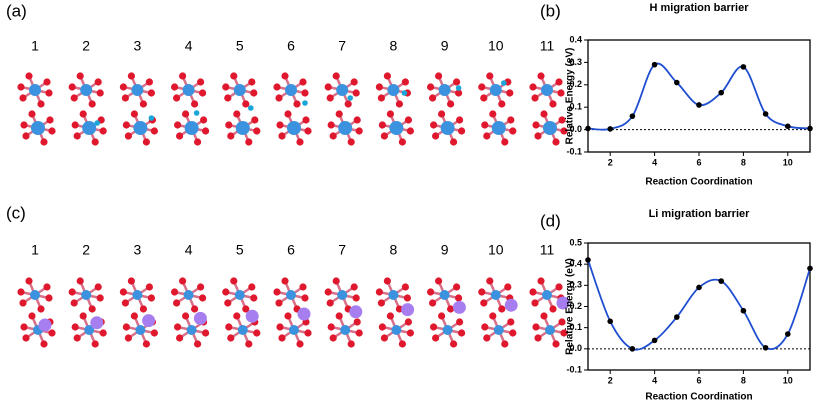 The image size is (817, 403). Describe the element at coordinates (570, 306) in the screenshot. I see `y-axis-label: Relative Energy (eV)` at that location.